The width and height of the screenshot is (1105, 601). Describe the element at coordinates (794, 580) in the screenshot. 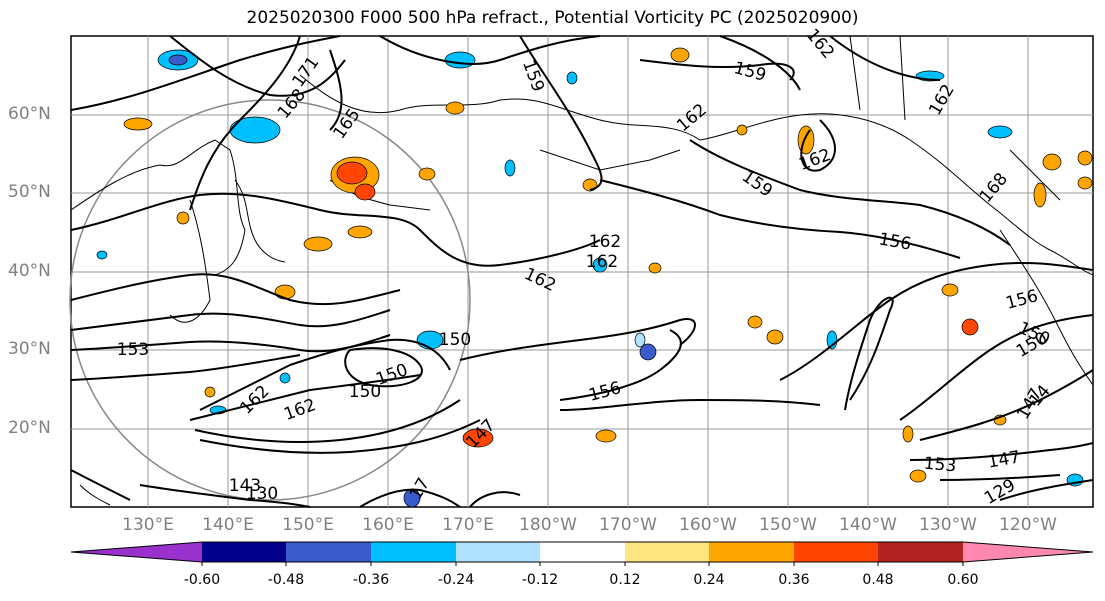

I see `colorbar-tick: 0.36` at that location.